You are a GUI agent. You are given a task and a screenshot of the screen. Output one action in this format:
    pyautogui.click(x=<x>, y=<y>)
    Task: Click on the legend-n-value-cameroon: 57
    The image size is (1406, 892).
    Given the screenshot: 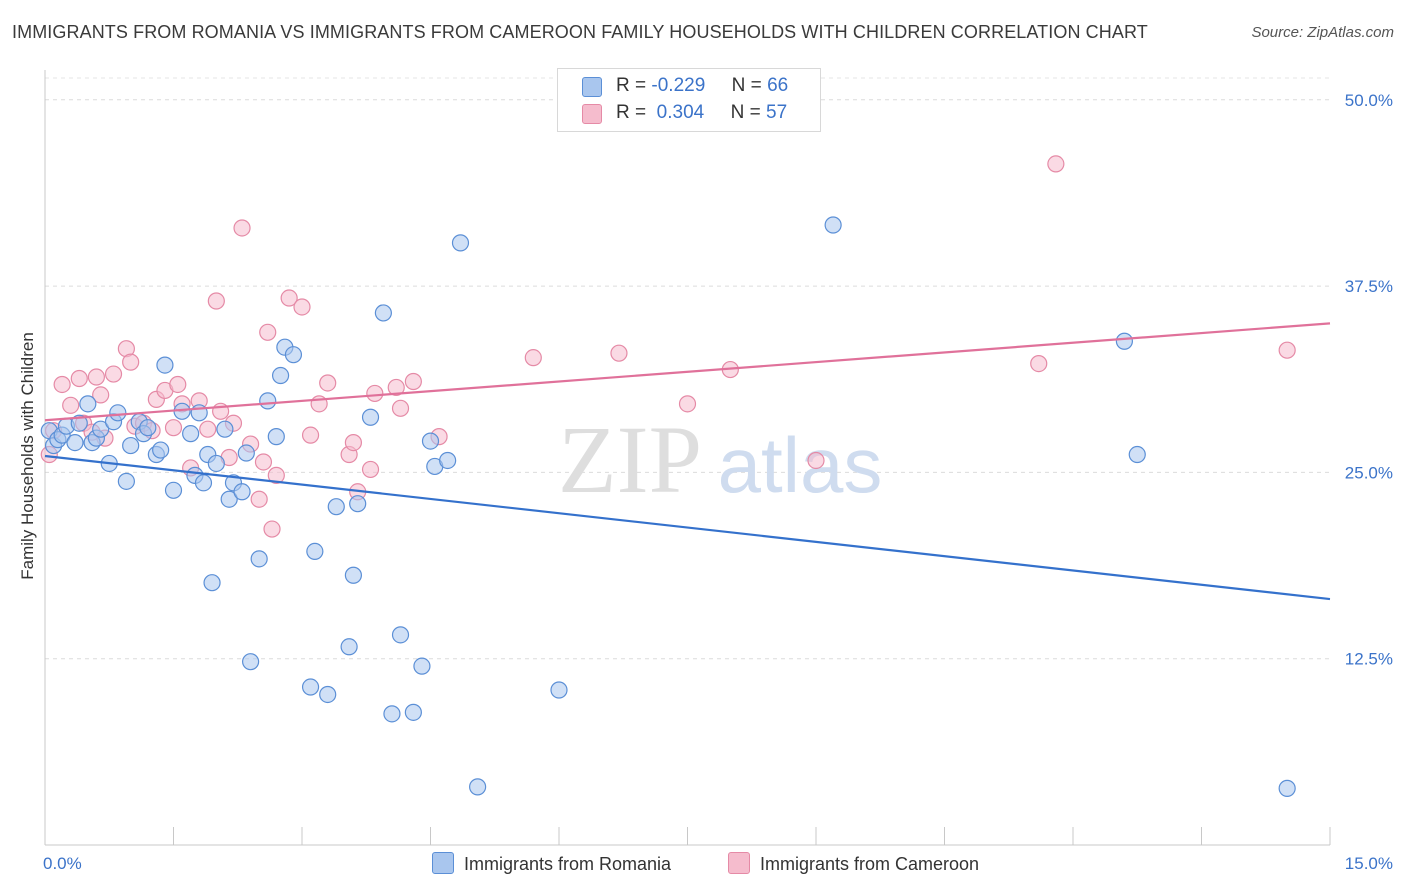 What is the action you would take?
    pyautogui.click(x=777, y=112)
    